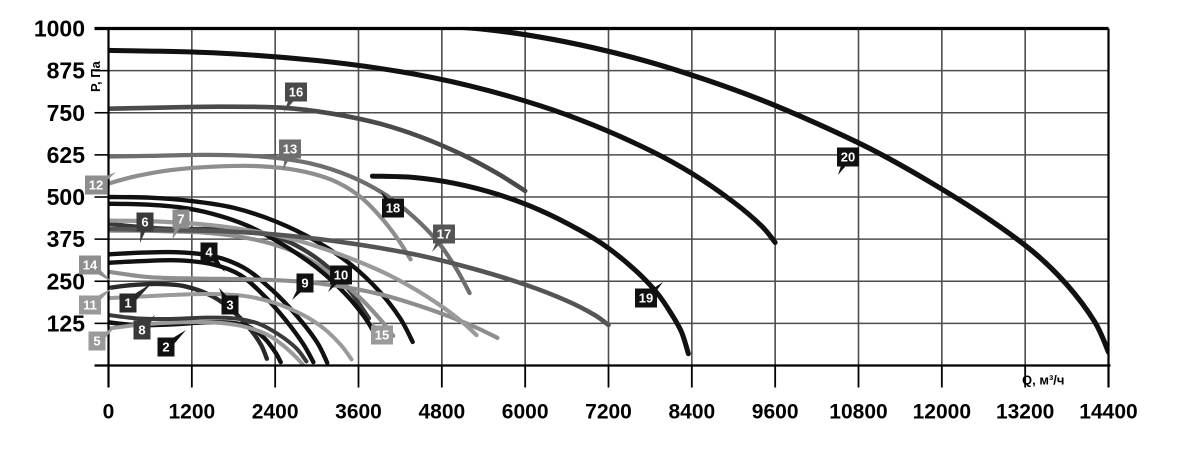  I want to click on label-text-12: 12, so click(96, 184).